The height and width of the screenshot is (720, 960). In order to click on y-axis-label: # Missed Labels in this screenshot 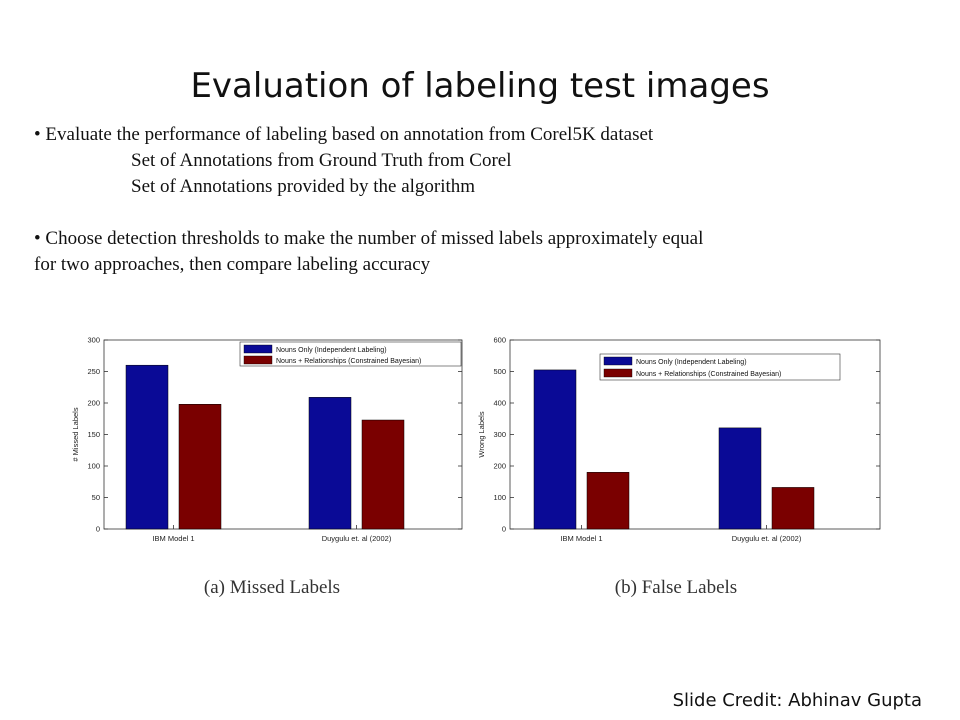, I will do `click(75, 434)`.